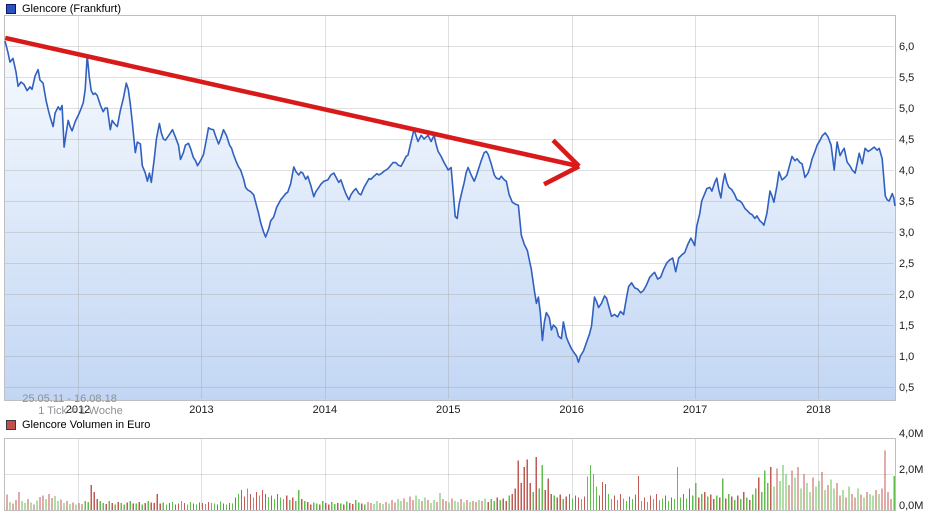  What do you see at coordinates (78, 425) in the screenshot?
I see `volume-series-legend: Glencore Volumen in Euro` at bounding box center [78, 425].